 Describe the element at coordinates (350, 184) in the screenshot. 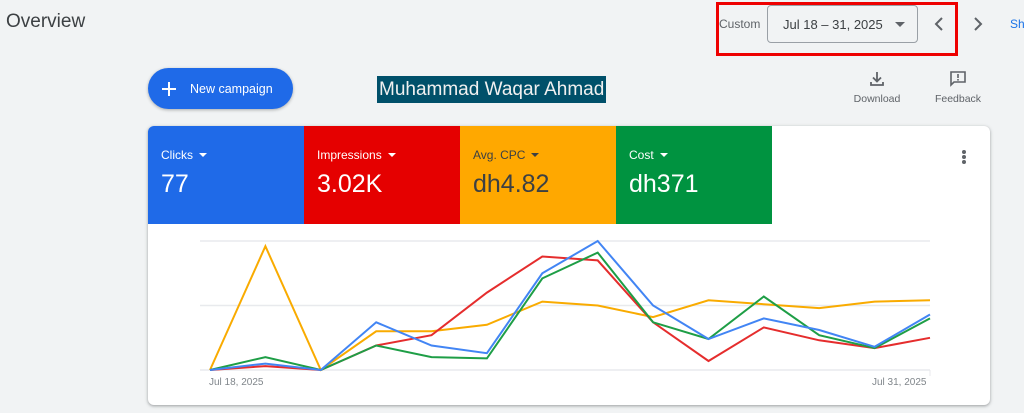

I see `metric-value: 3.02K` at that location.